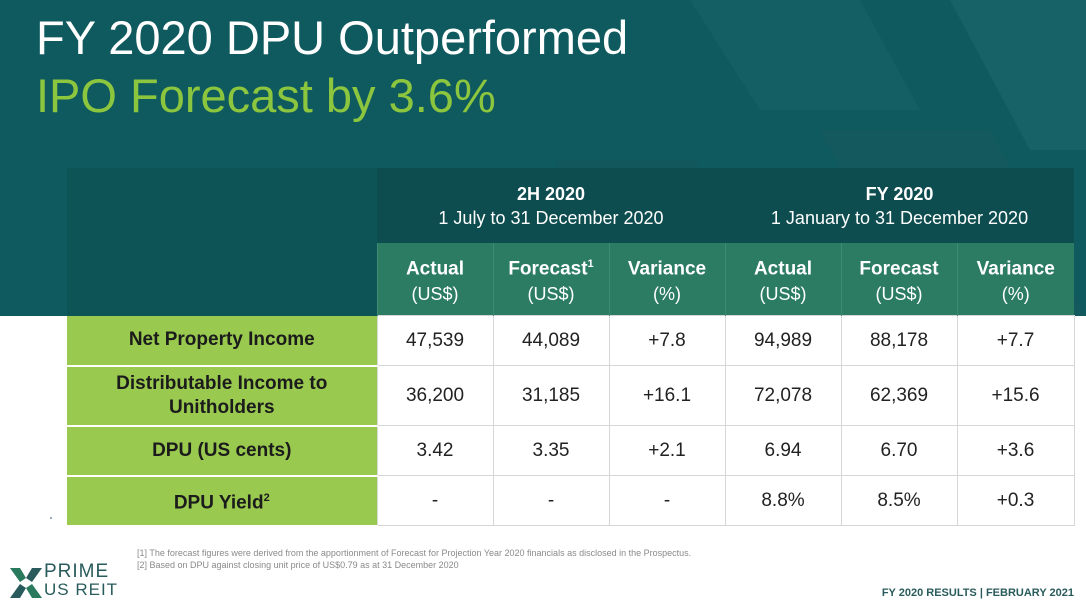 Image resolution: width=1086 pixels, height=614 pixels. Describe the element at coordinates (222, 501) in the screenshot. I see `row-label: DPU Yield2` at that location.